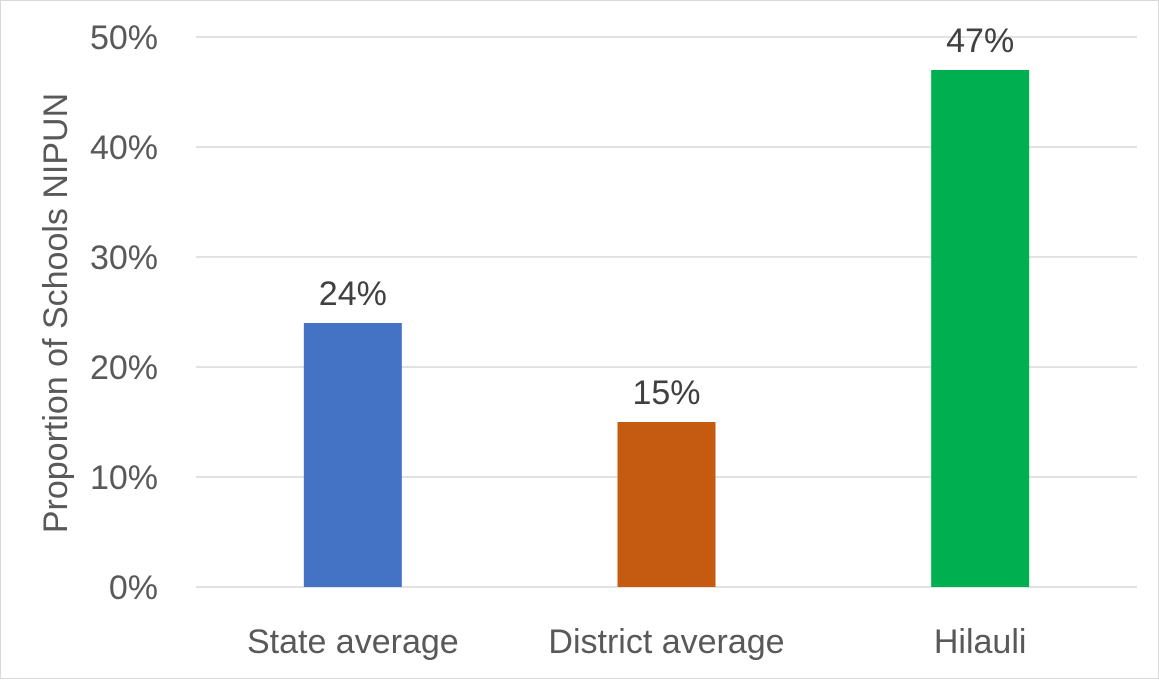 The image size is (1159, 680). Describe the element at coordinates (124, 478) in the screenshot. I see `y-tick-label: 10%` at that location.